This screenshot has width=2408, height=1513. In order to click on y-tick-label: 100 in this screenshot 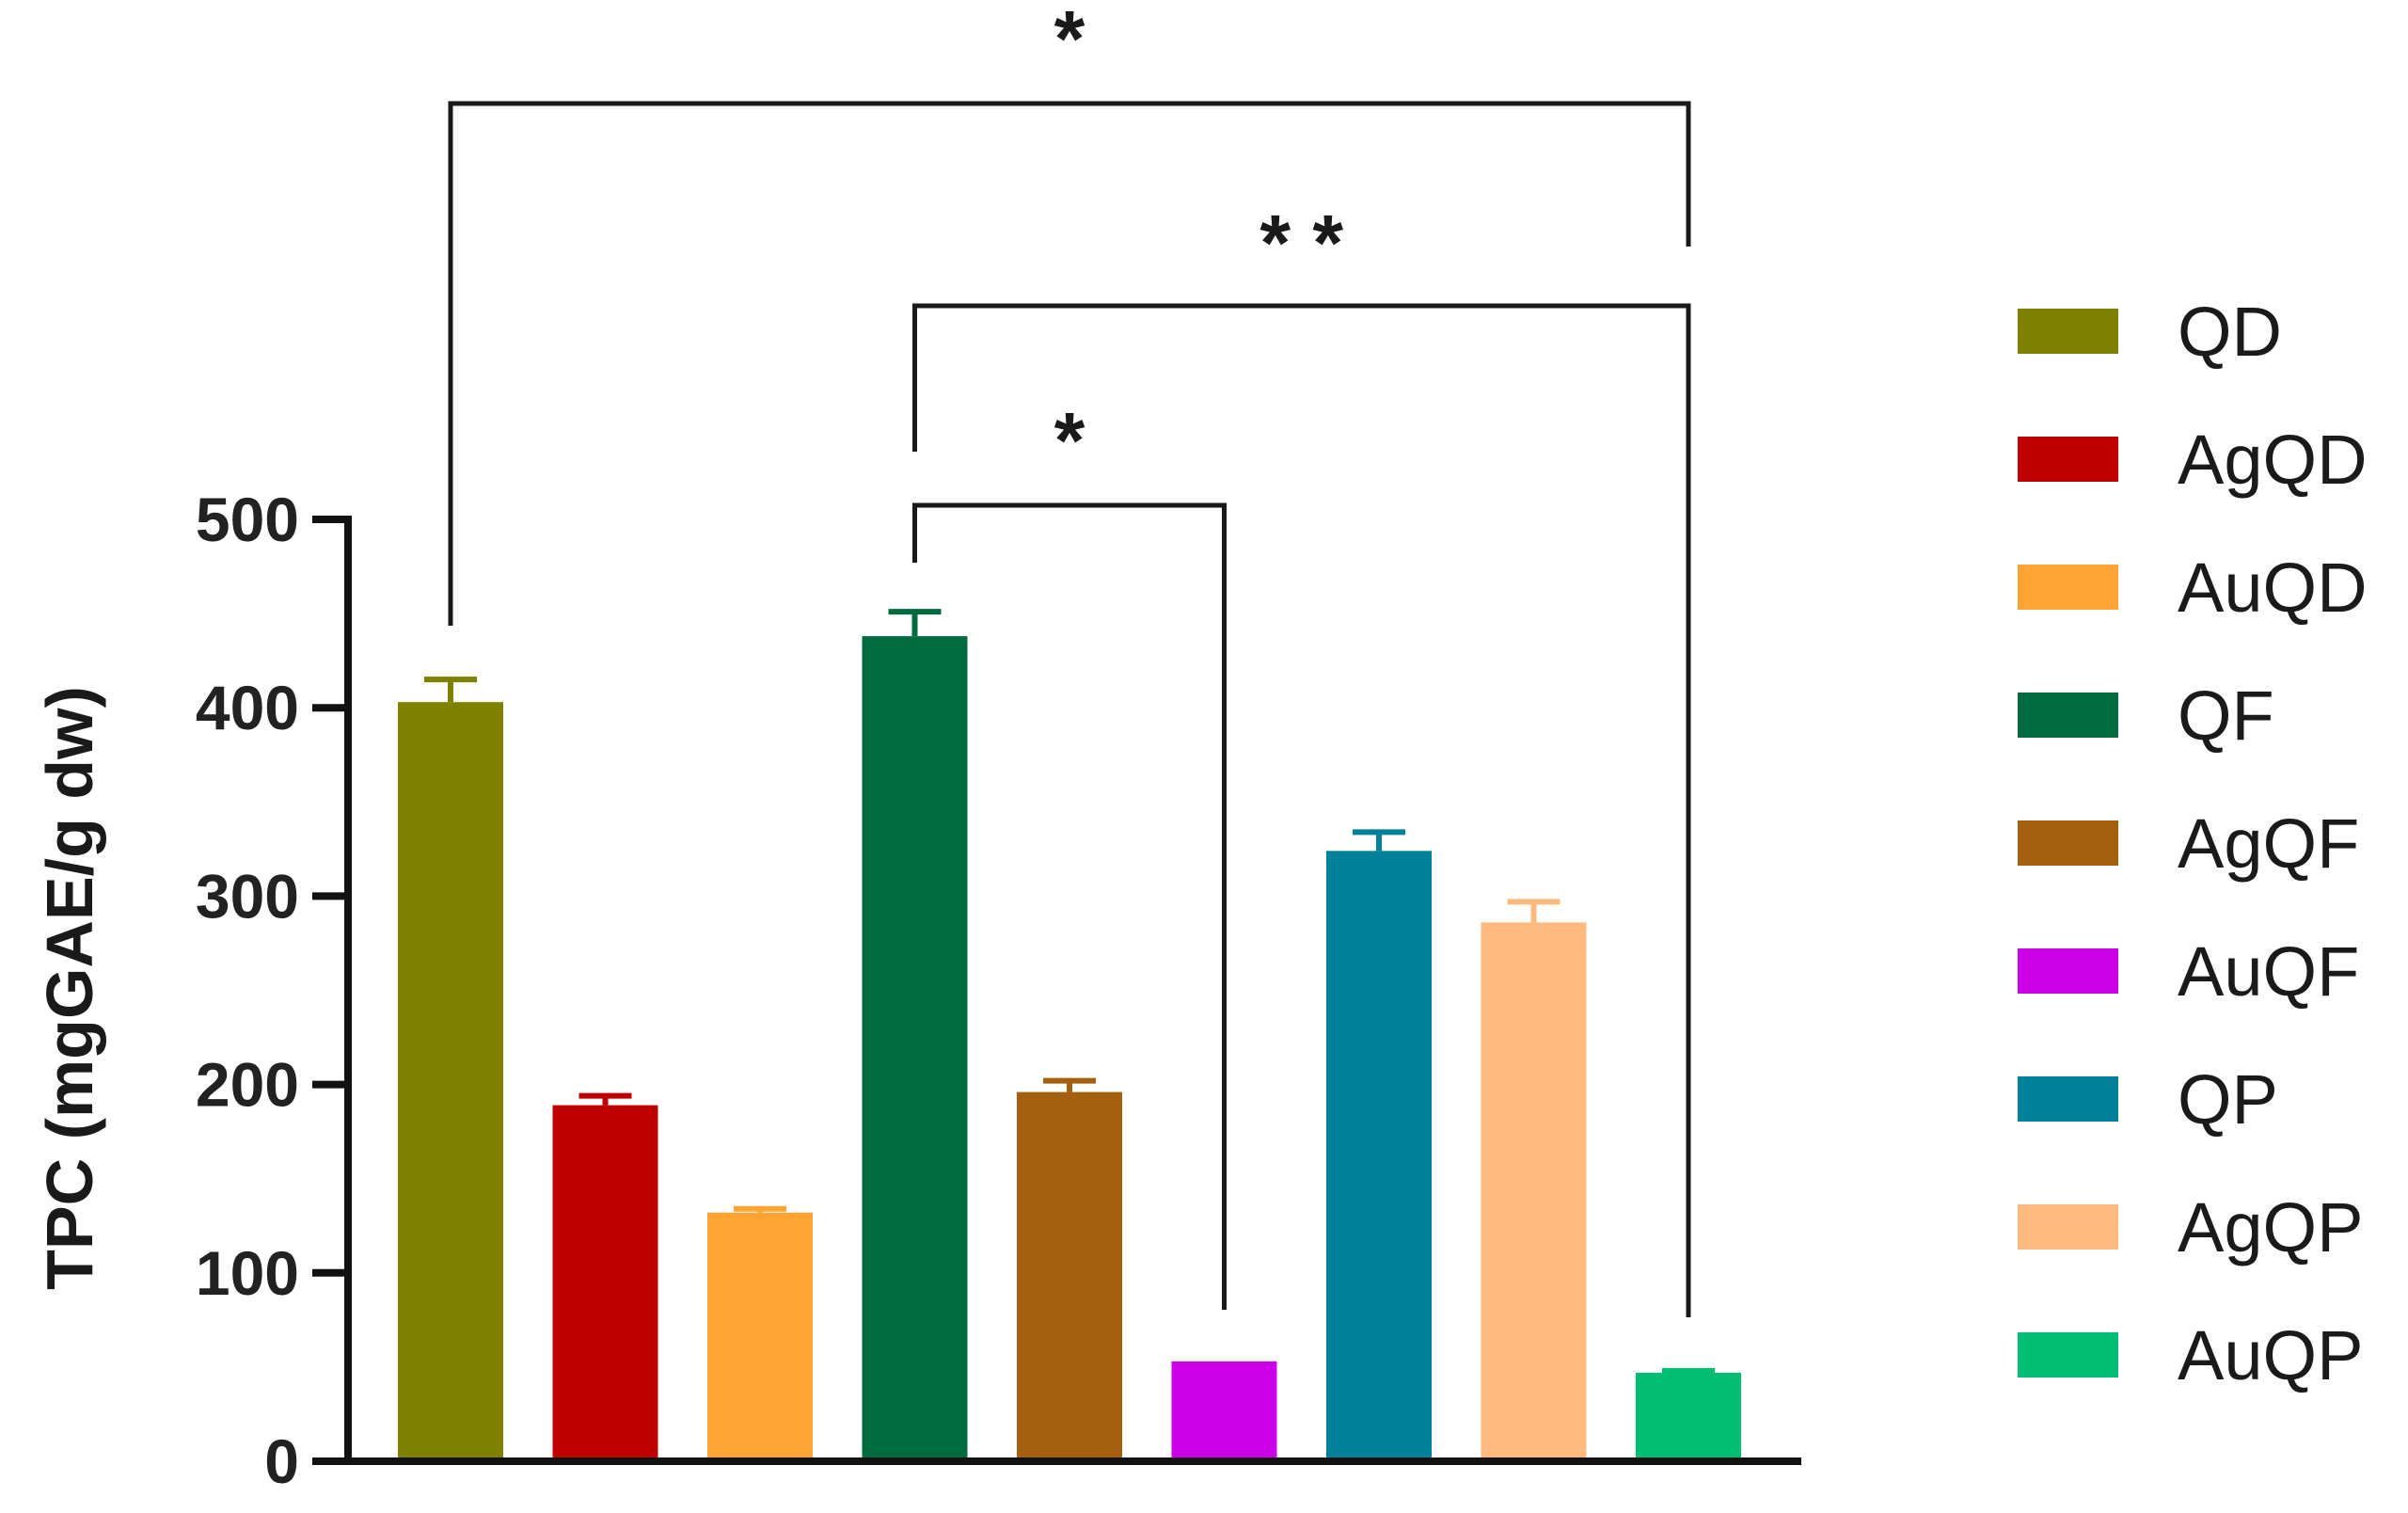, I will do `click(248, 1273)`.